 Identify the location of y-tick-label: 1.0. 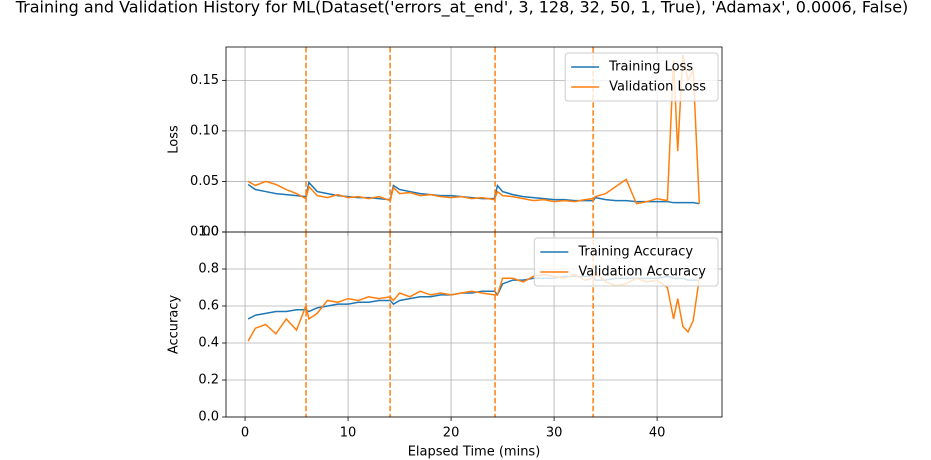
(208, 232).